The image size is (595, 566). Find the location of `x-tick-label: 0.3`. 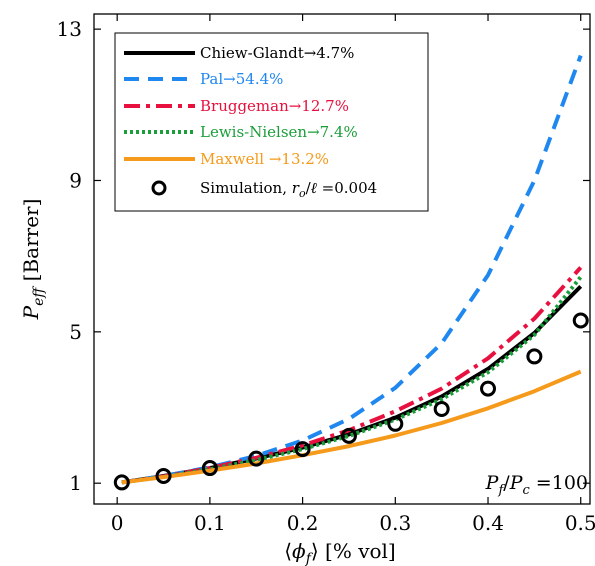

x-tick-label: 0.3 is located at coordinates (395, 523).